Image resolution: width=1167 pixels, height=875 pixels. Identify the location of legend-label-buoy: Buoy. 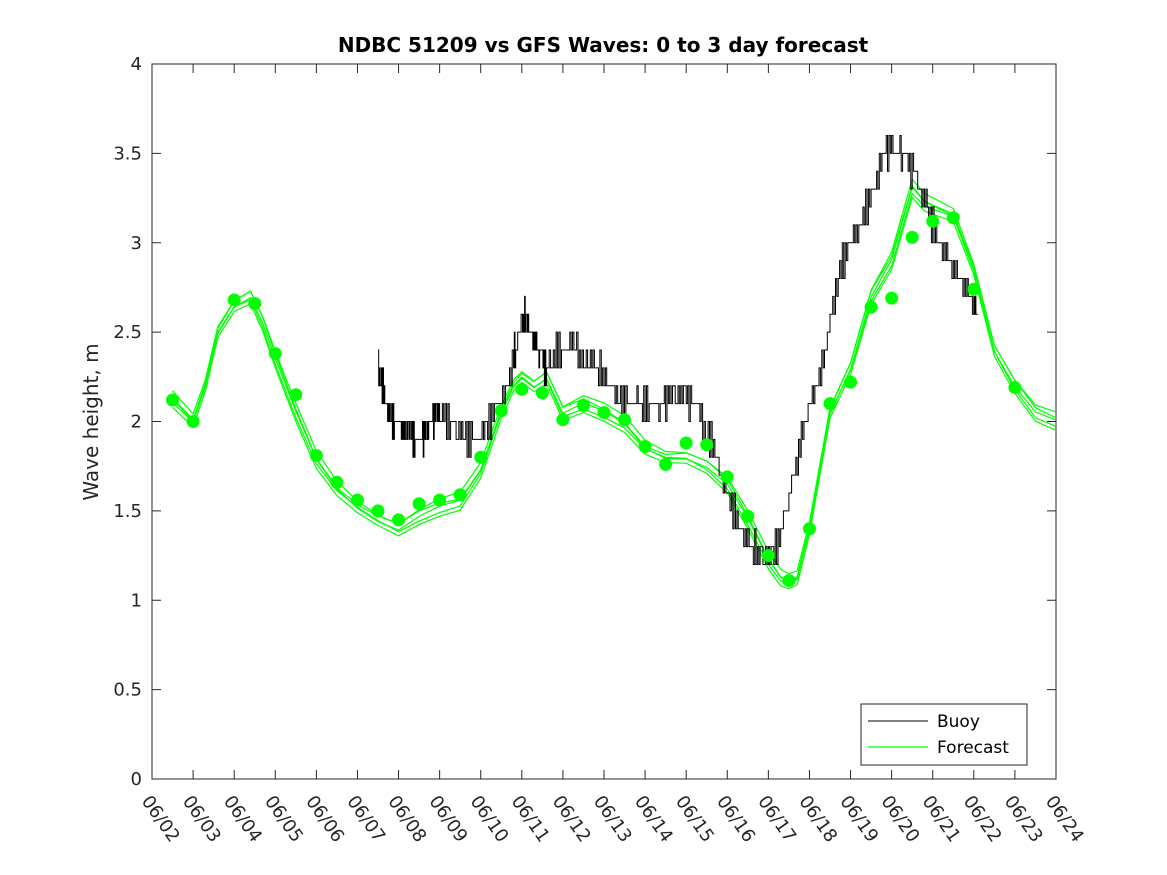
(958, 722).